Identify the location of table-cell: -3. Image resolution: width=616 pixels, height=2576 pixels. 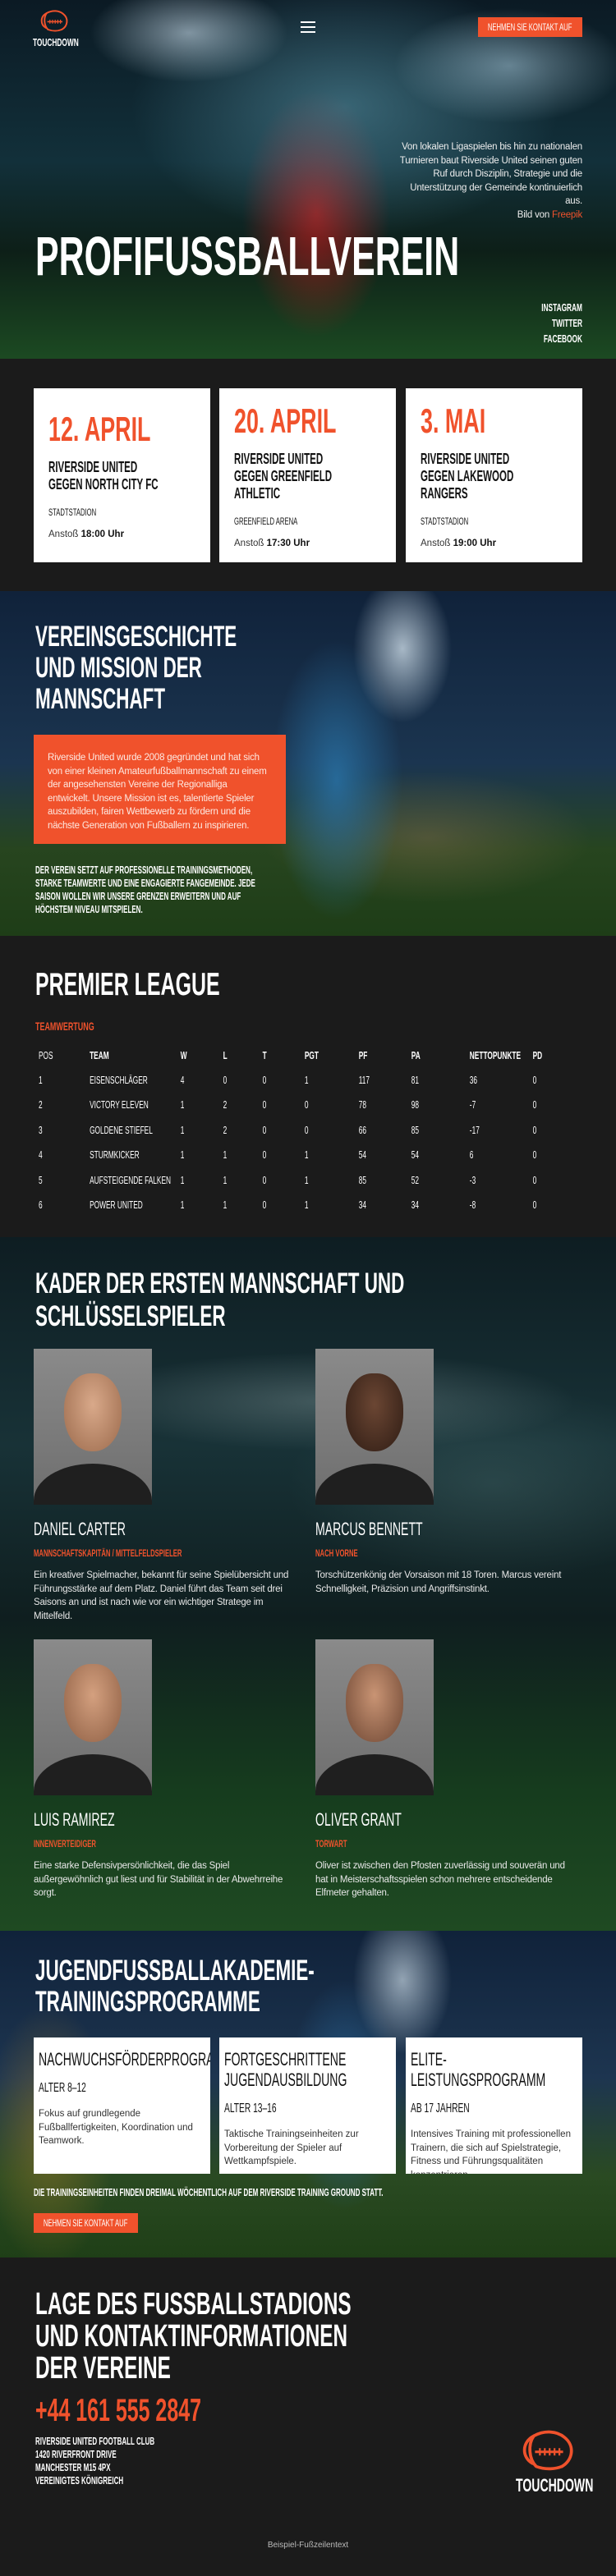
(472, 1180).